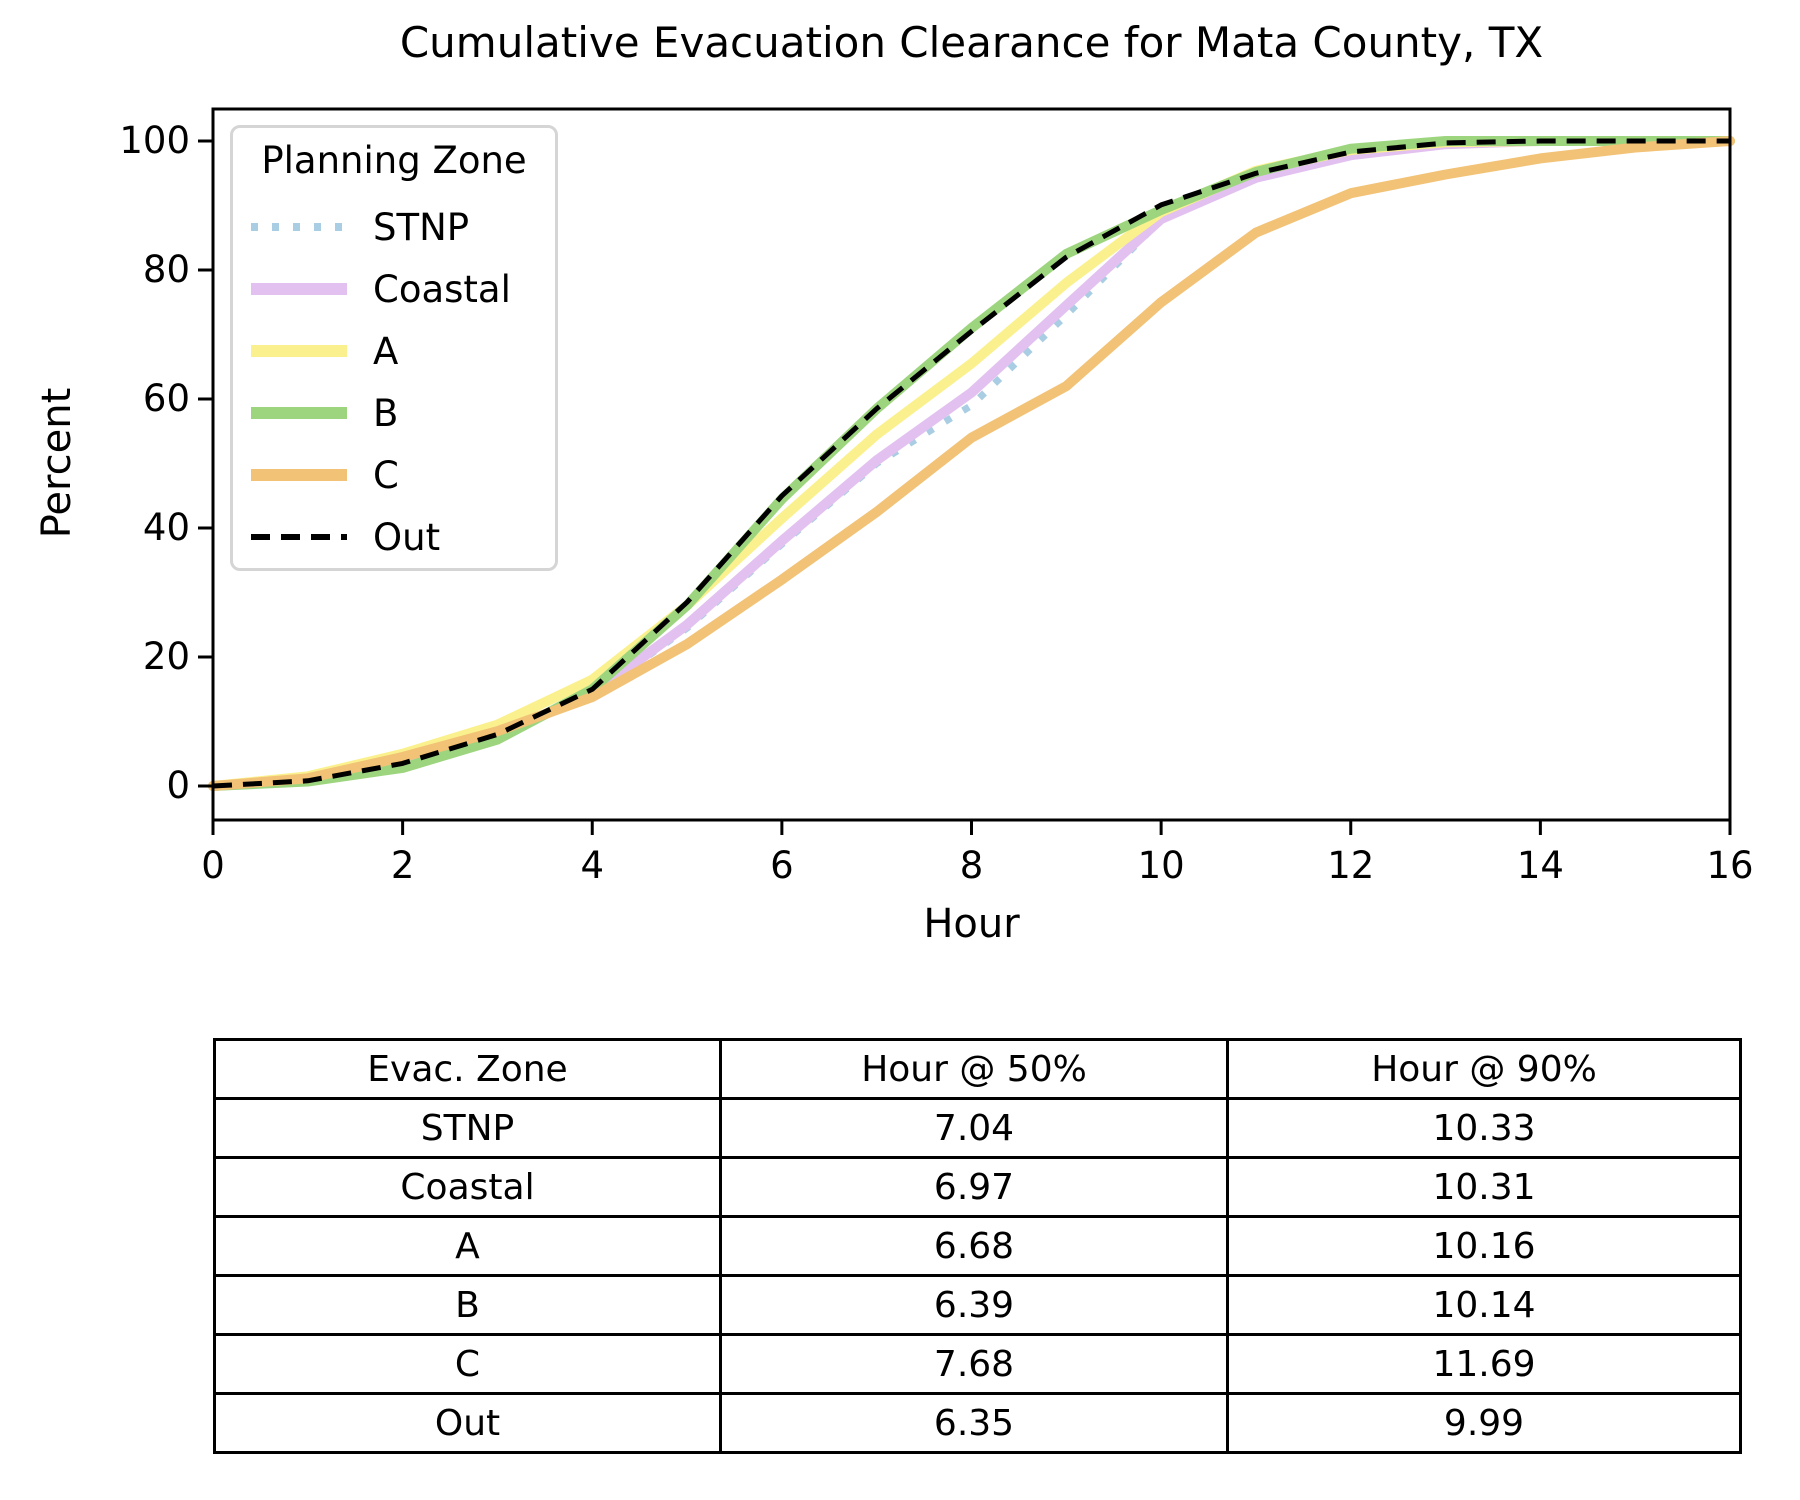 This screenshot has height=1500, width=1800. I want to click on table-cell: 9.99, so click(1484, 1423).